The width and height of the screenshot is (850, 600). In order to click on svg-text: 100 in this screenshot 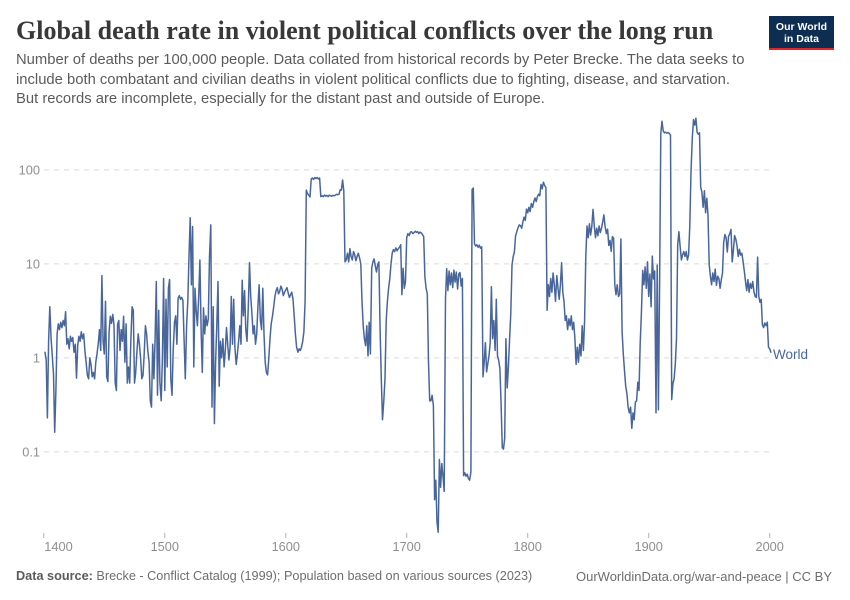, I will do `click(29, 169)`.